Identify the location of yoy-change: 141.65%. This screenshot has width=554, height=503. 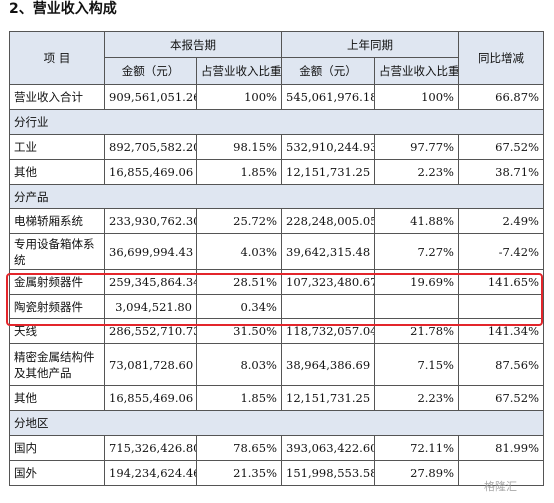
(501, 282).